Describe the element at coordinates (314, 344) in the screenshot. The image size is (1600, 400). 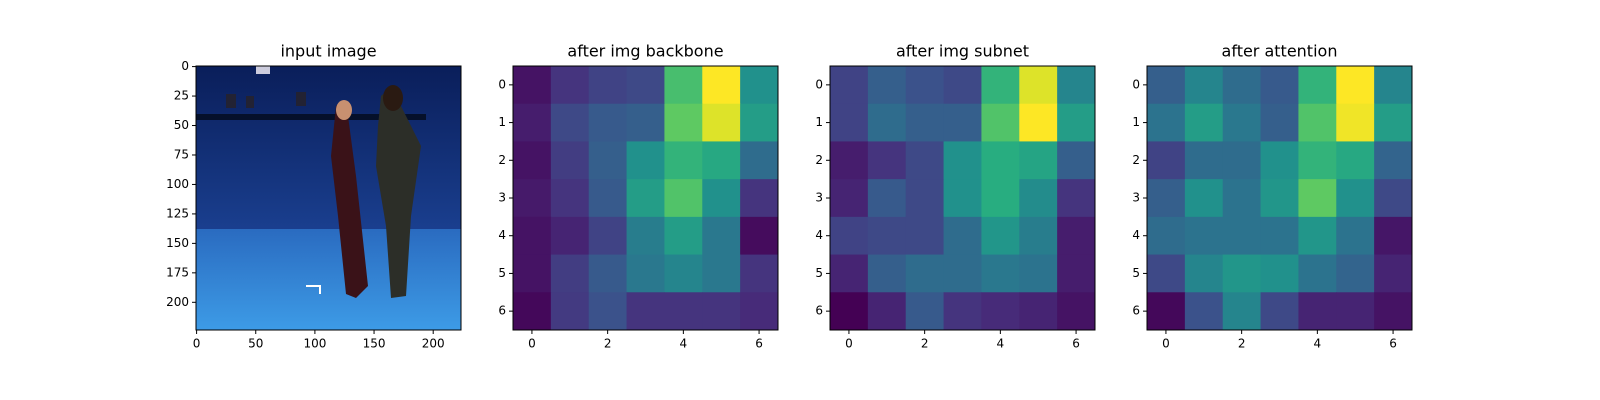
I see `x-tick-label: 100` at that location.